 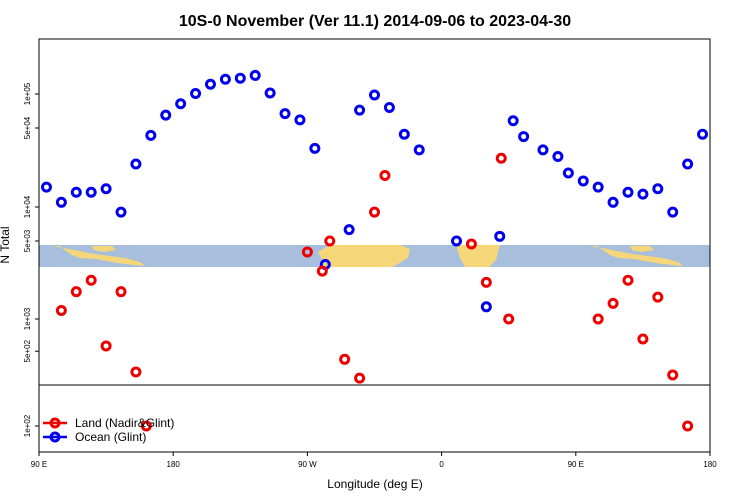 What do you see at coordinates (364, 256) in the screenshot?
I see `land-shape-south-america` at bounding box center [364, 256].